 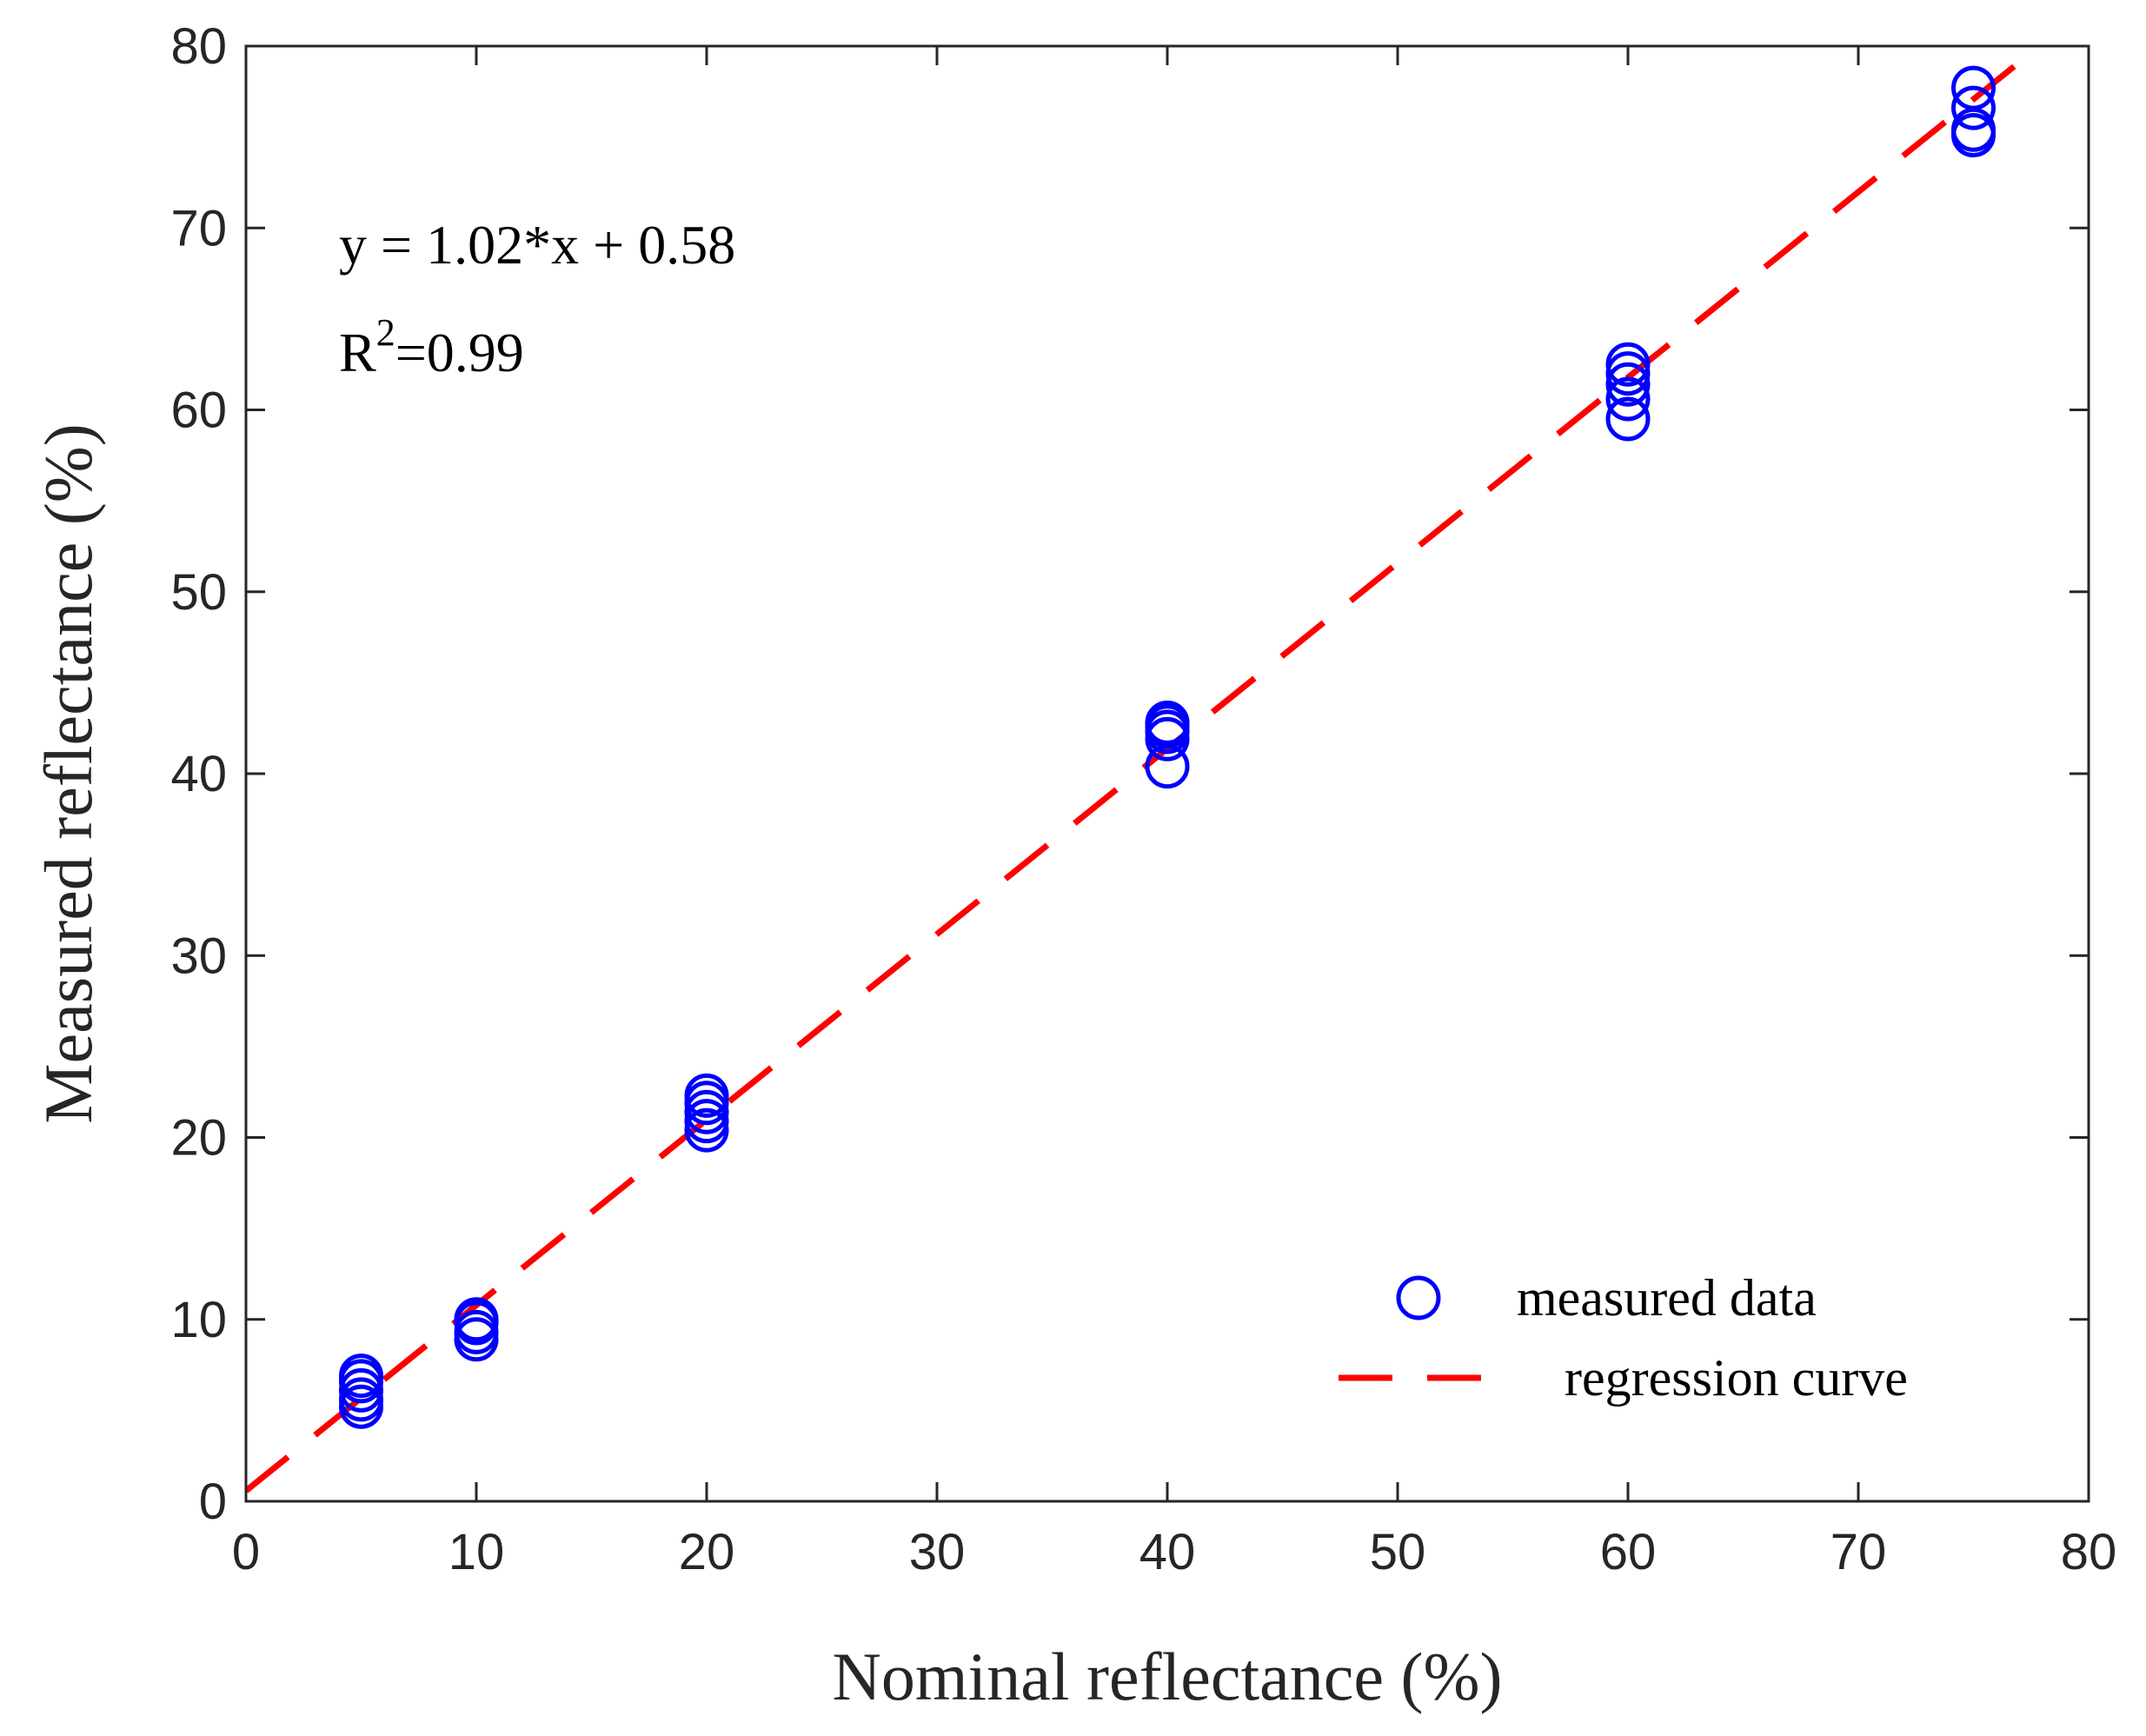 What do you see at coordinates (937, 1552) in the screenshot?
I see `x-tick-label: 30` at bounding box center [937, 1552].